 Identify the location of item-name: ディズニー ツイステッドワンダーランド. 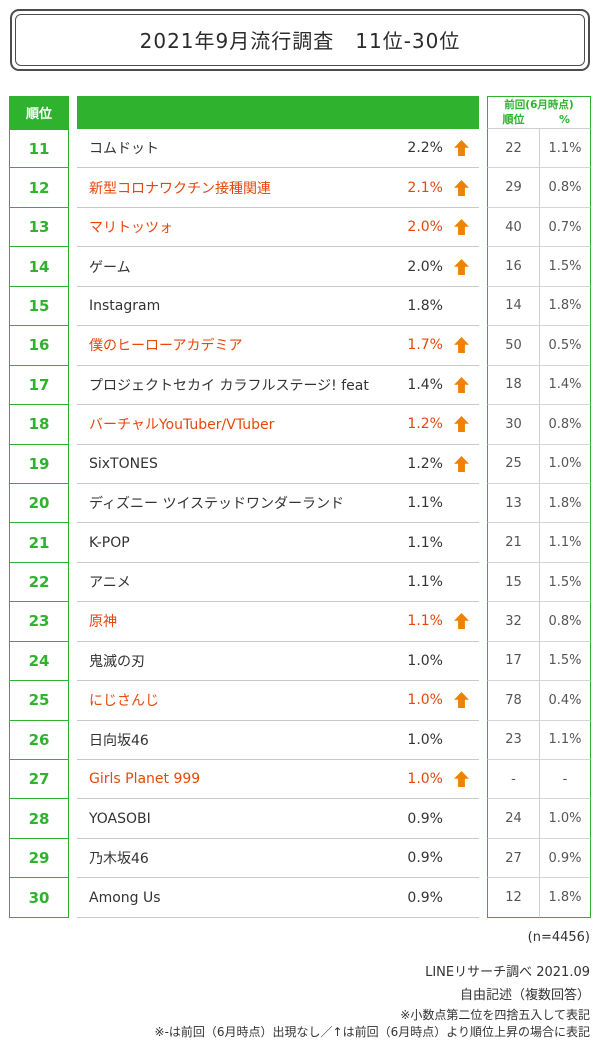
(217, 504).